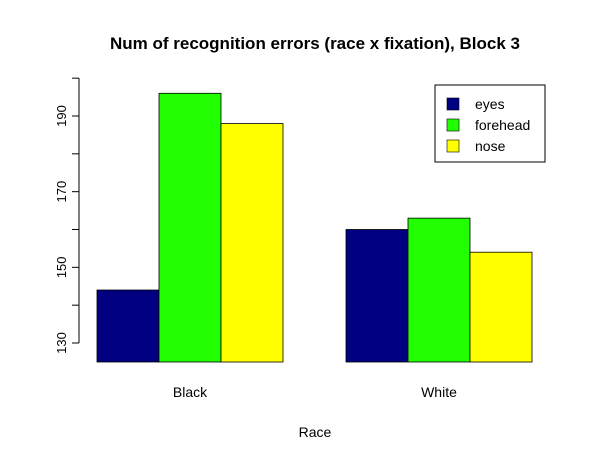 The image size is (593, 460). What do you see at coordinates (453, 125) in the screenshot?
I see `legend-swatch-forehead` at bounding box center [453, 125].